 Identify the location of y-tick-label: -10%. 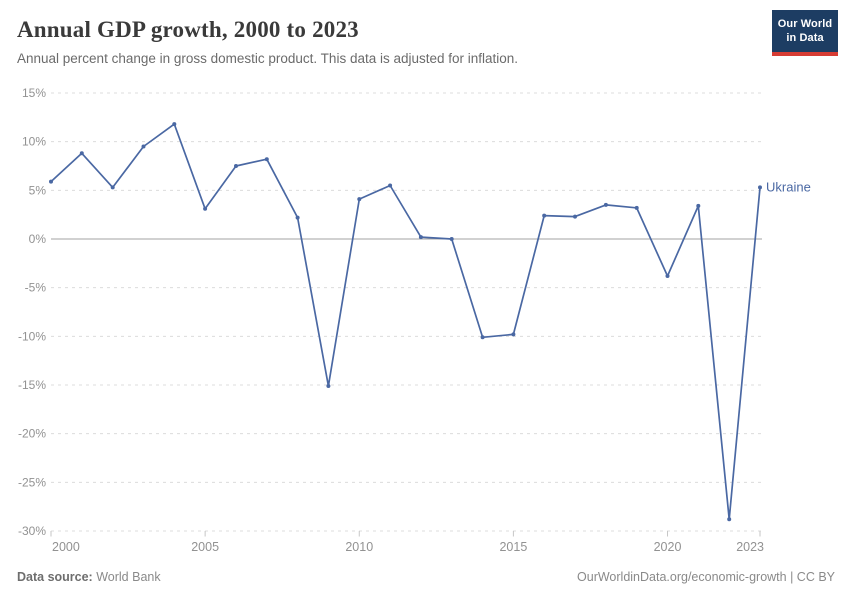
(32, 336).